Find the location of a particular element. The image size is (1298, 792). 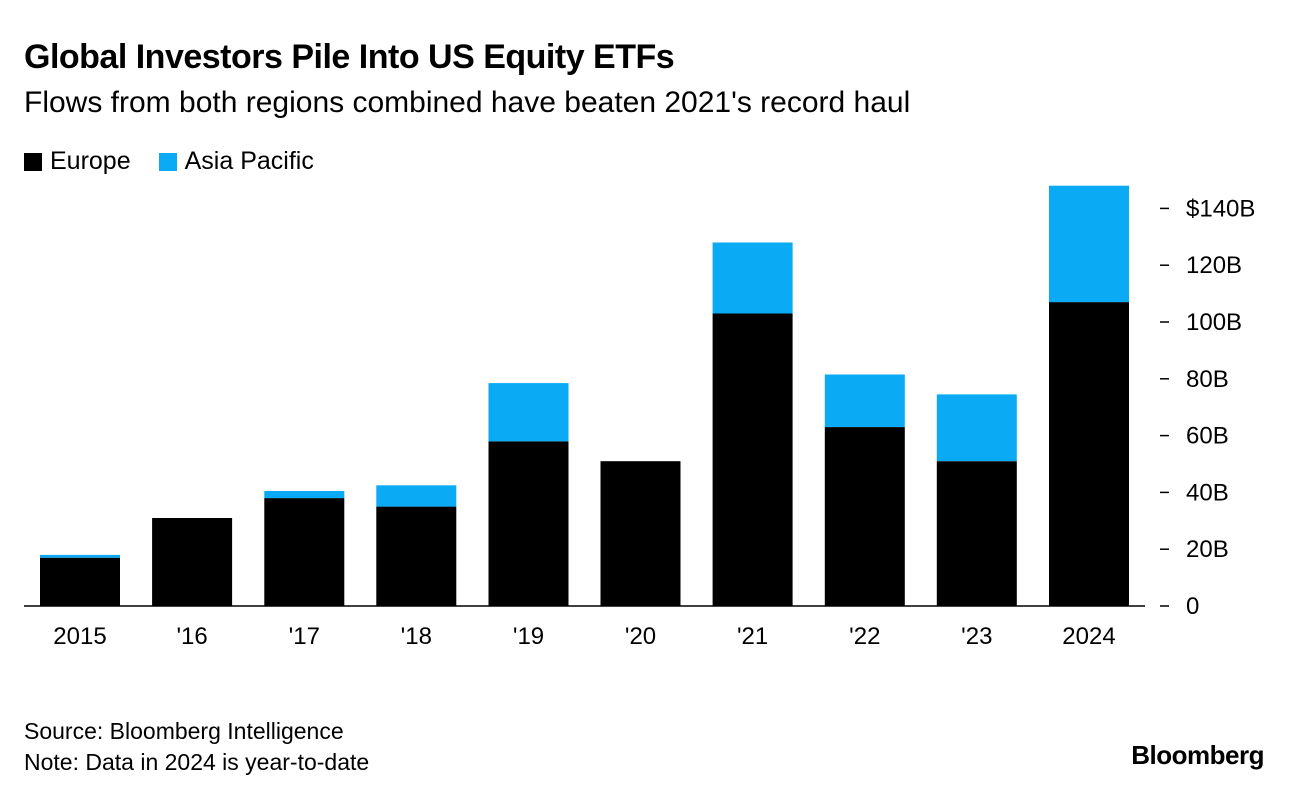

x-tick-label-6: '21 is located at coordinates (752, 636).